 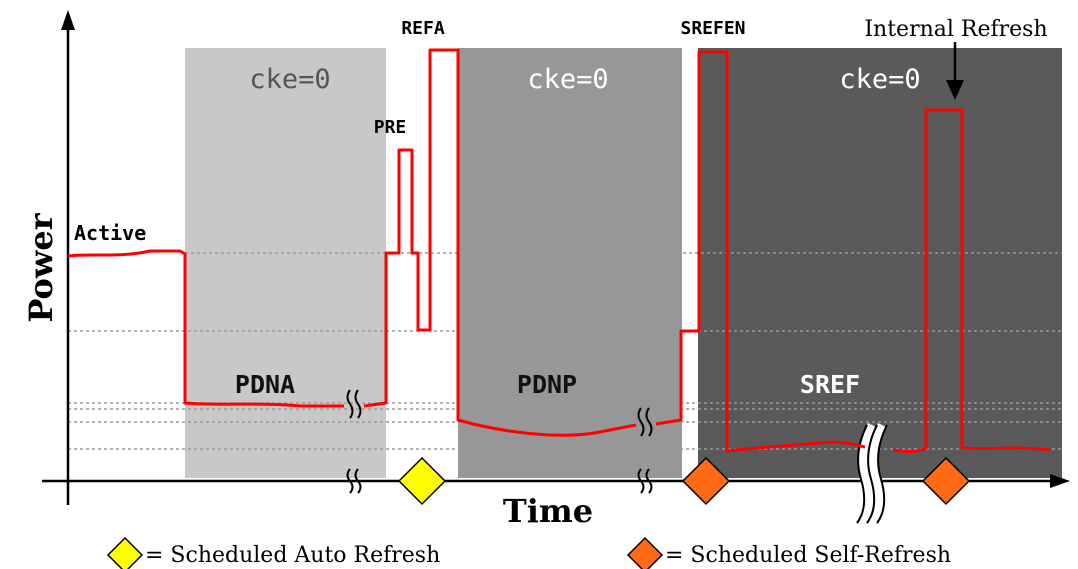 What do you see at coordinates (712, 28) in the screenshot?
I see `srefen-label: SREFEN` at bounding box center [712, 28].